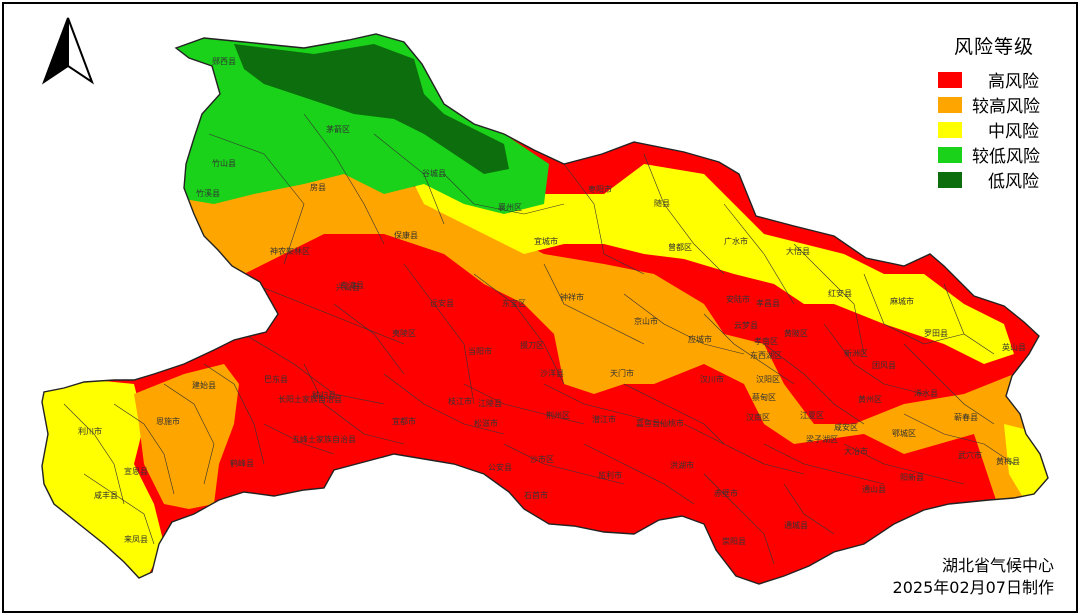 The width and height of the screenshot is (1080, 615). What do you see at coordinates (224, 61) in the screenshot?
I see `place-label: 郧西县` at bounding box center [224, 61].